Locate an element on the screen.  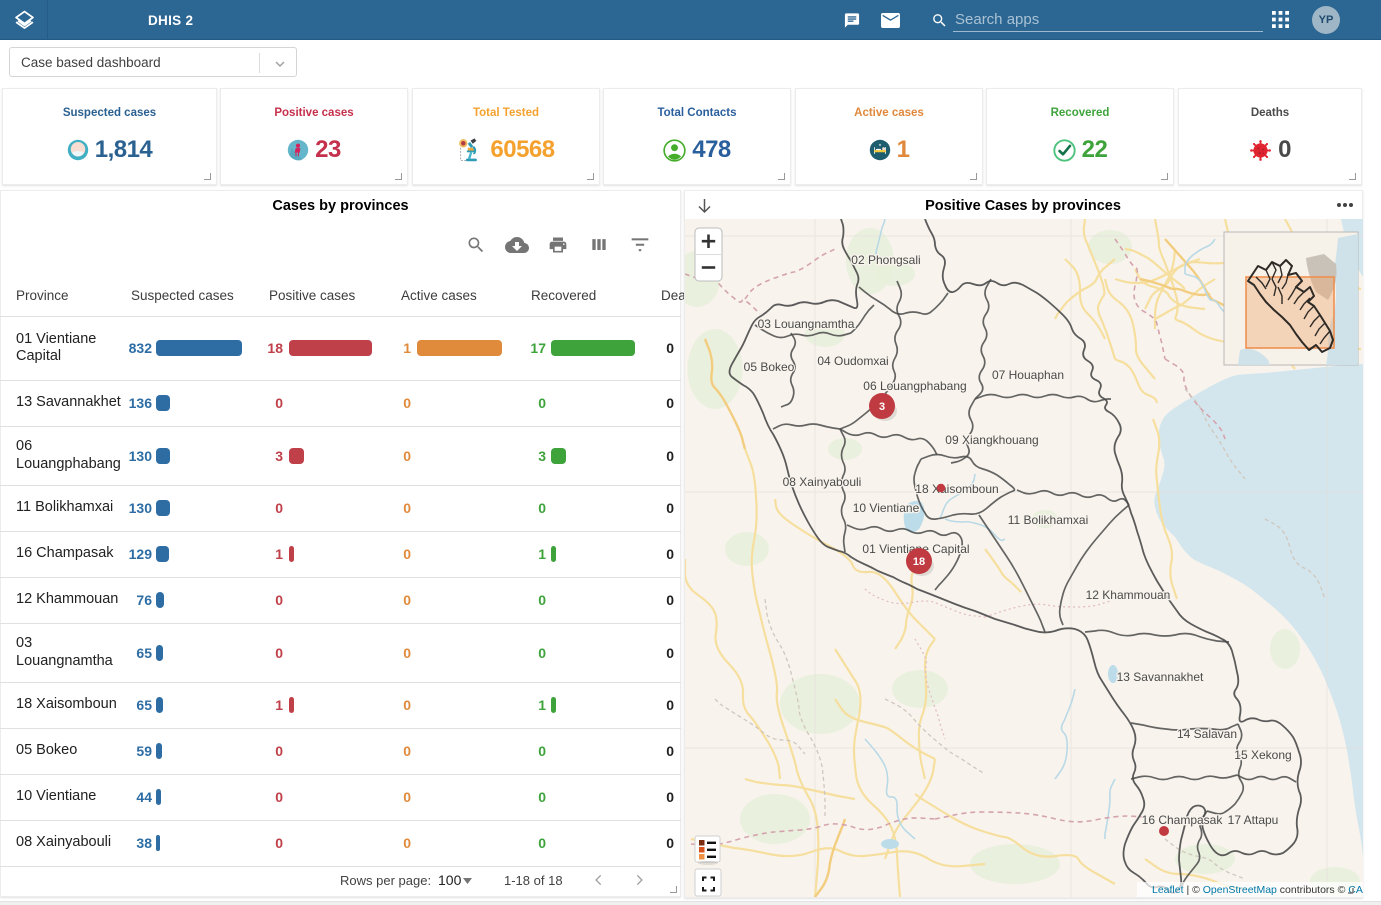
svg-text: 10 Vientiane is located at coordinates (886, 508).